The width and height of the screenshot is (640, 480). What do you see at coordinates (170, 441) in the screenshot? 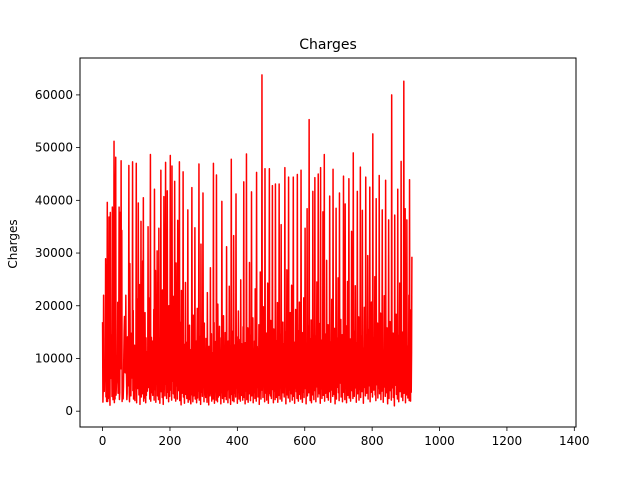
I see `x-tick-label: 200` at bounding box center [170, 441].